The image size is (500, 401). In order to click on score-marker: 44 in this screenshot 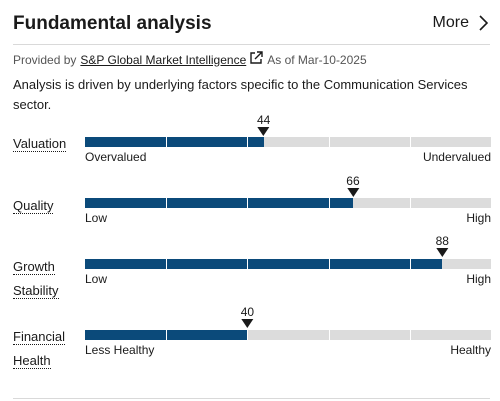, I will do `click(263, 125)`.